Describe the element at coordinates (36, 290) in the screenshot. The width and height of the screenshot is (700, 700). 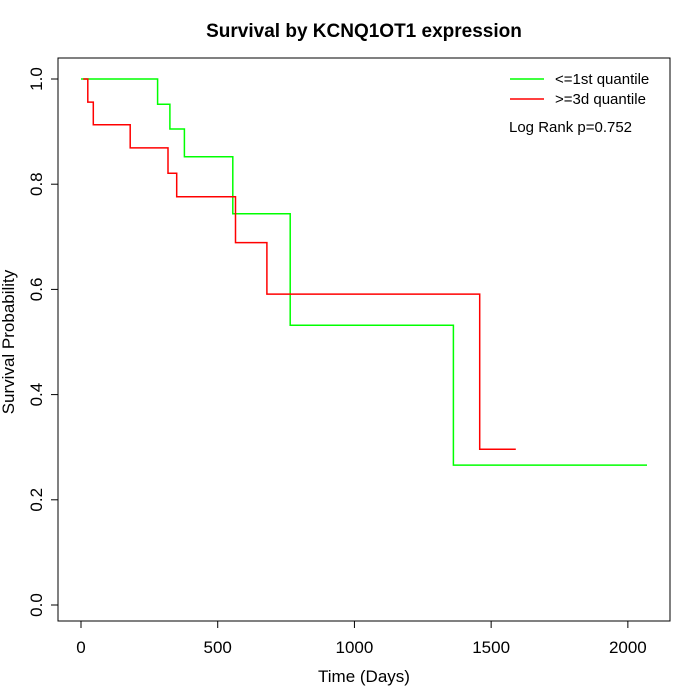
I see `y-tick-label: 0.6` at that location.